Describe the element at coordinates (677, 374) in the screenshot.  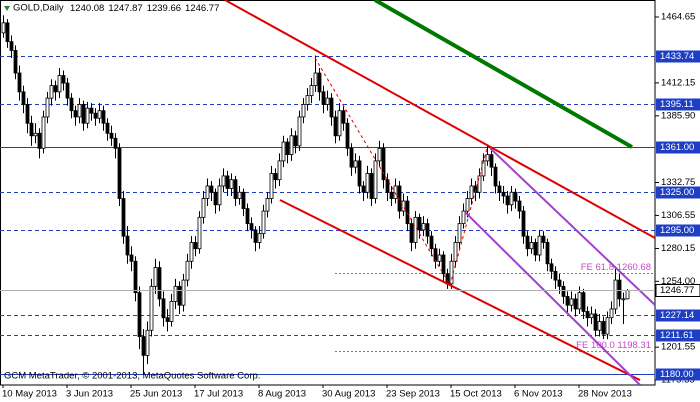
I see `level-label: 1180.00` at that location.